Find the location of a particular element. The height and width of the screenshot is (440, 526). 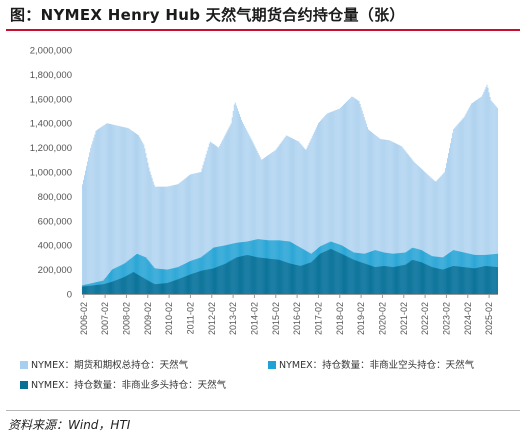

x-tick-label: 2023-02 is located at coordinates (446, 318).